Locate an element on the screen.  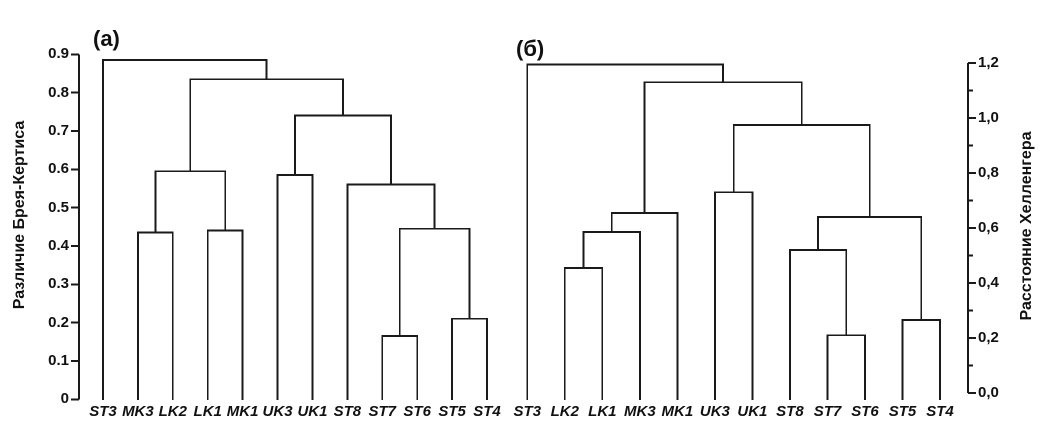
left-axis-tick-label: 0.9 is located at coordinates (58, 54).